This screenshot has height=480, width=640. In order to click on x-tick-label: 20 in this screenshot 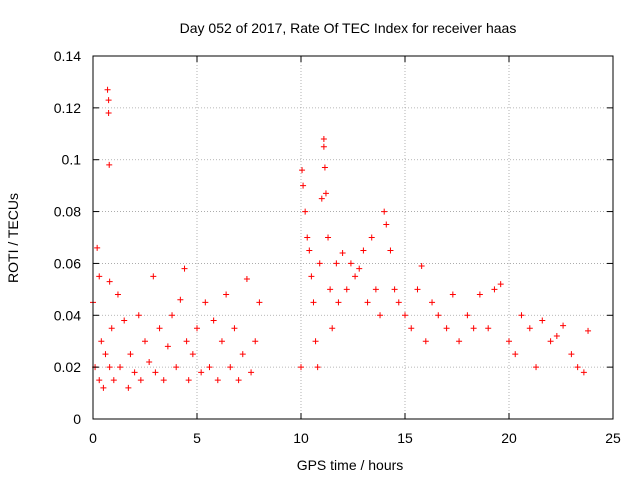, I will do `click(509, 438)`.